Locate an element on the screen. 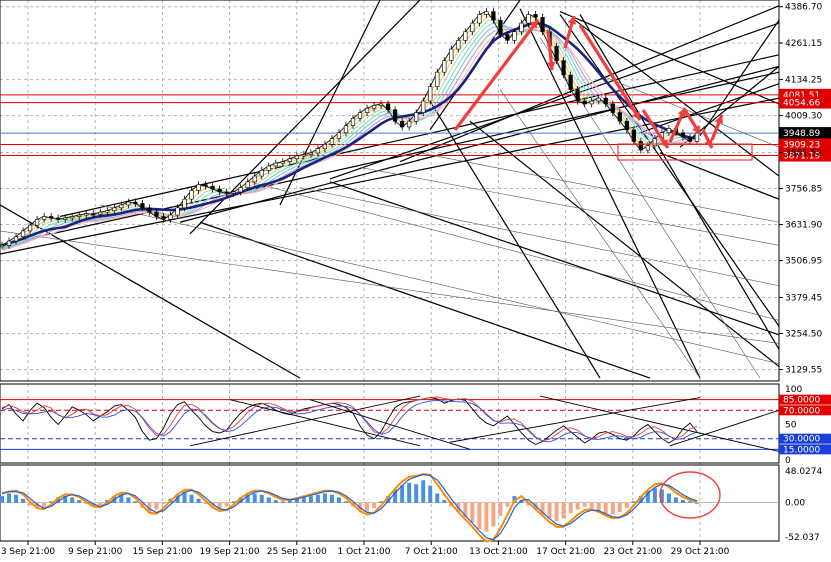  macd-series is located at coordinates (389, 508).